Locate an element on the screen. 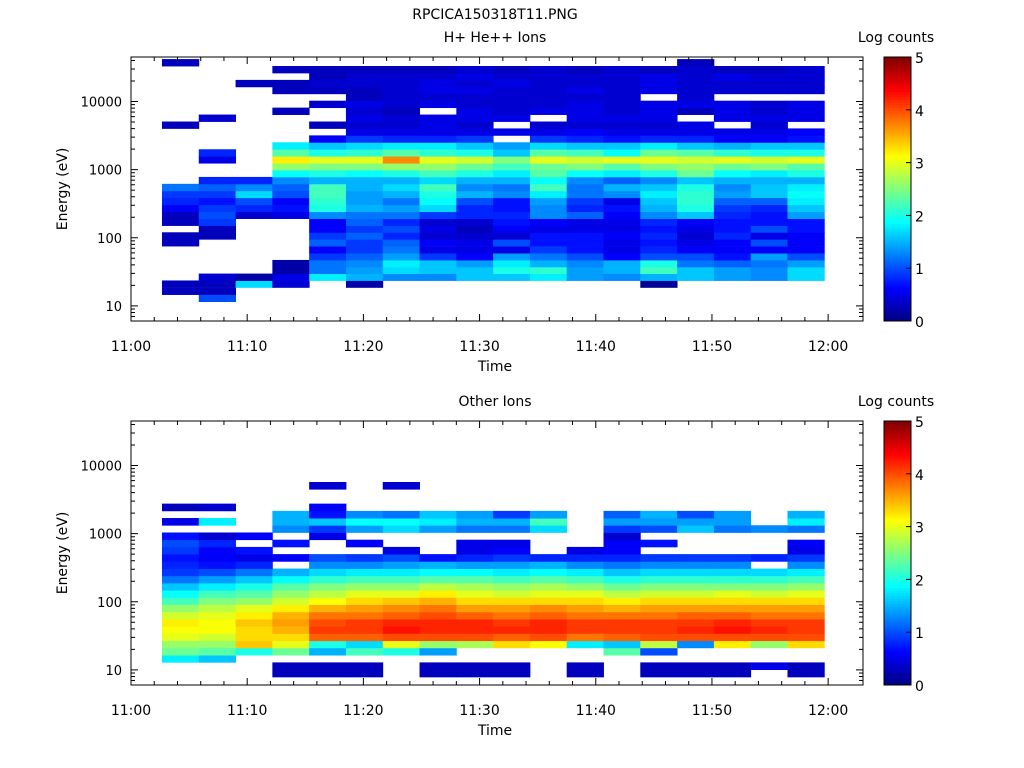 This screenshot has width=1024, height=768. colorbar-tick-label: 3 is located at coordinates (919, 165).